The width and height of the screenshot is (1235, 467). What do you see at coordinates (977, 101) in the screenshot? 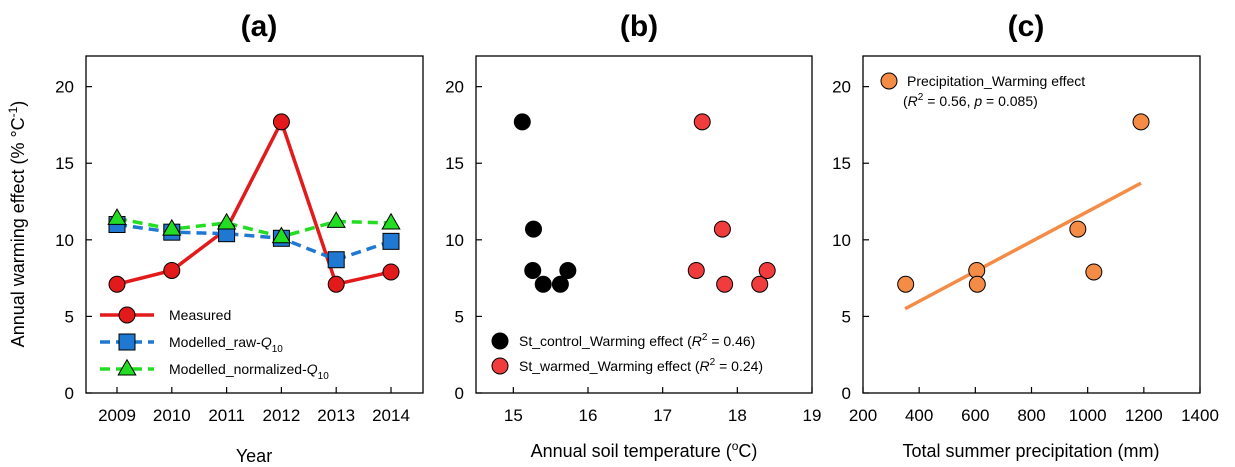
I see `panel-c-annotation-p: p` at bounding box center [977, 101].